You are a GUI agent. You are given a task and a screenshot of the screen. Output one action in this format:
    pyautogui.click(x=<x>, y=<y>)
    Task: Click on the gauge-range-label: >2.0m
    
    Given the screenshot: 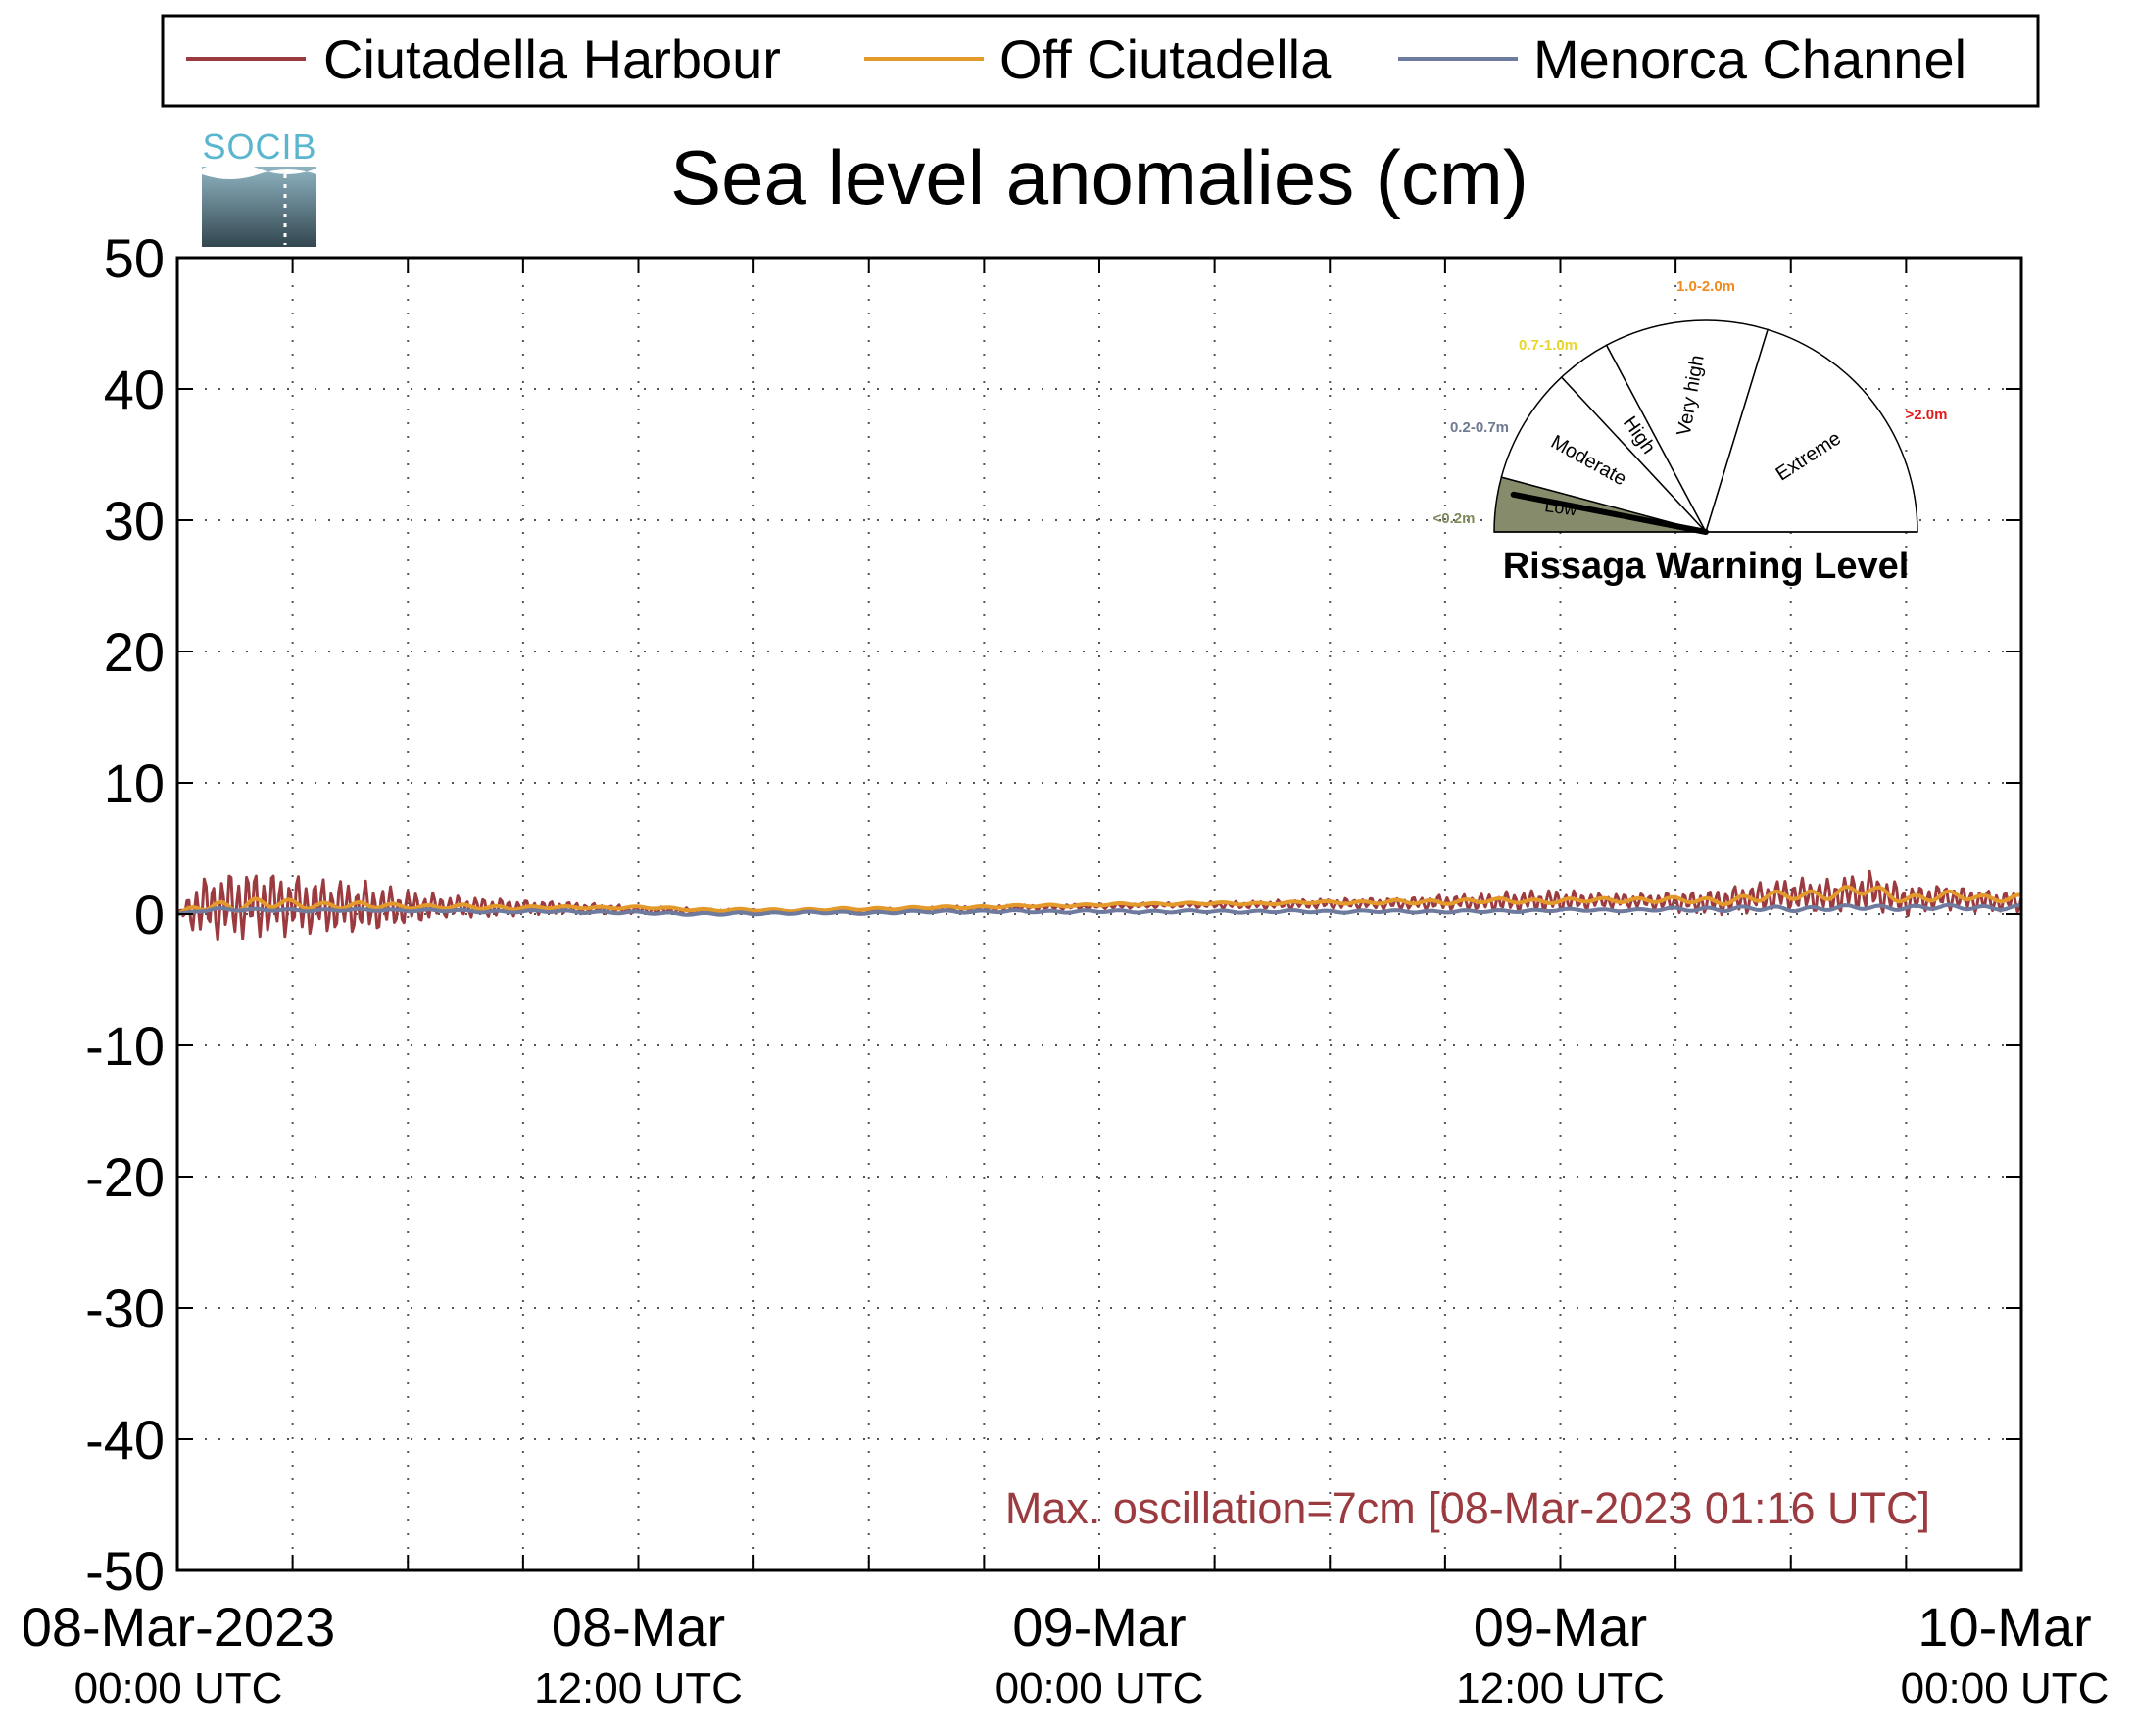 What is the action you would take?
    pyautogui.click(x=1927, y=415)
    